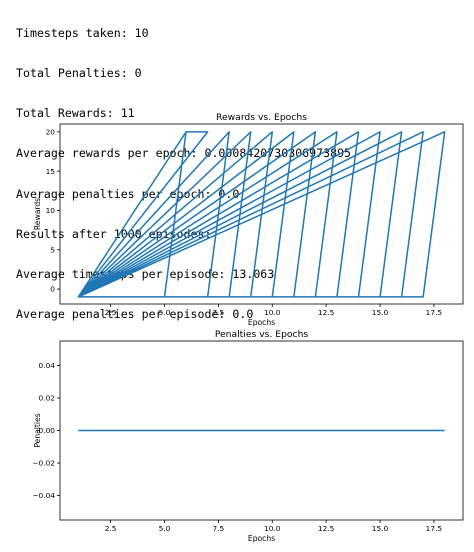 This screenshot has height=552, width=474. Describe the element at coordinates (165, 528) in the screenshot. I see `penalties-x-tick-label: 5.0` at that location.